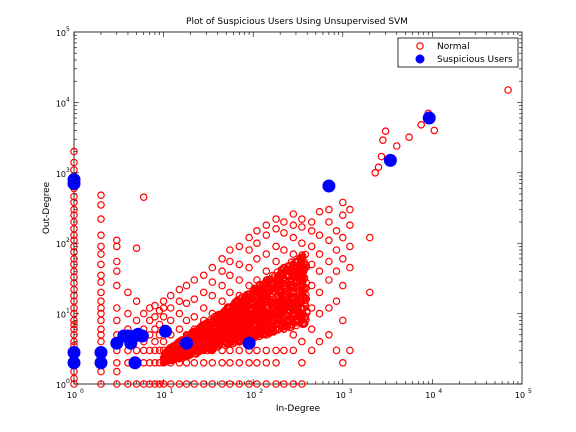 The height and width of the screenshot is (432, 576). Describe the element at coordinates (162, 395) in the screenshot. I see `x-tick-label: 10` at that location.